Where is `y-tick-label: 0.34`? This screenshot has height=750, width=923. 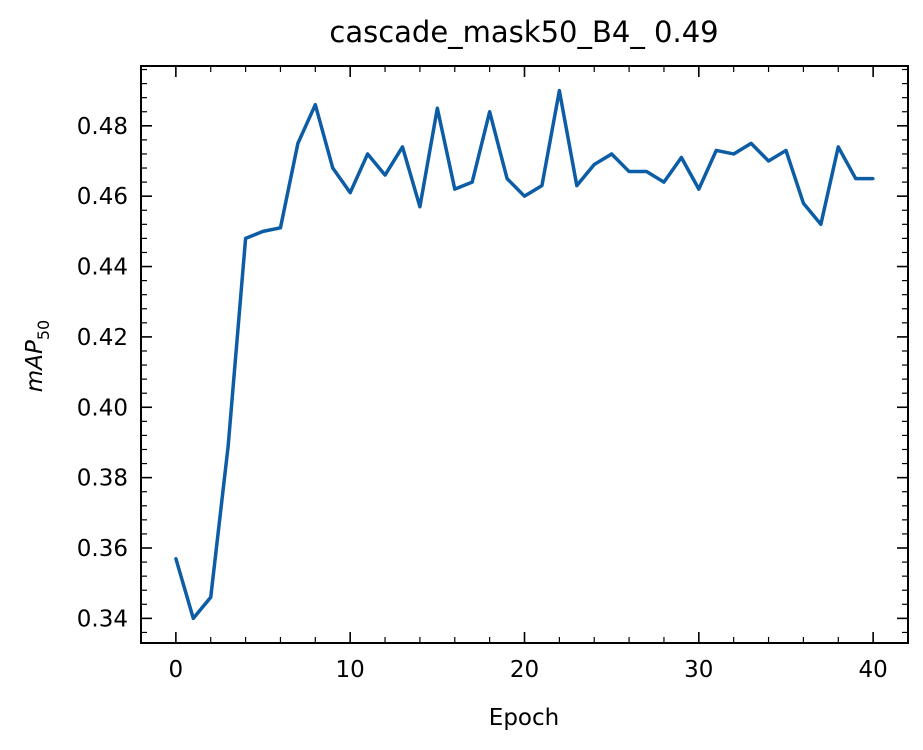 y-tick-label: 0.34 is located at coordinates (102, 619).